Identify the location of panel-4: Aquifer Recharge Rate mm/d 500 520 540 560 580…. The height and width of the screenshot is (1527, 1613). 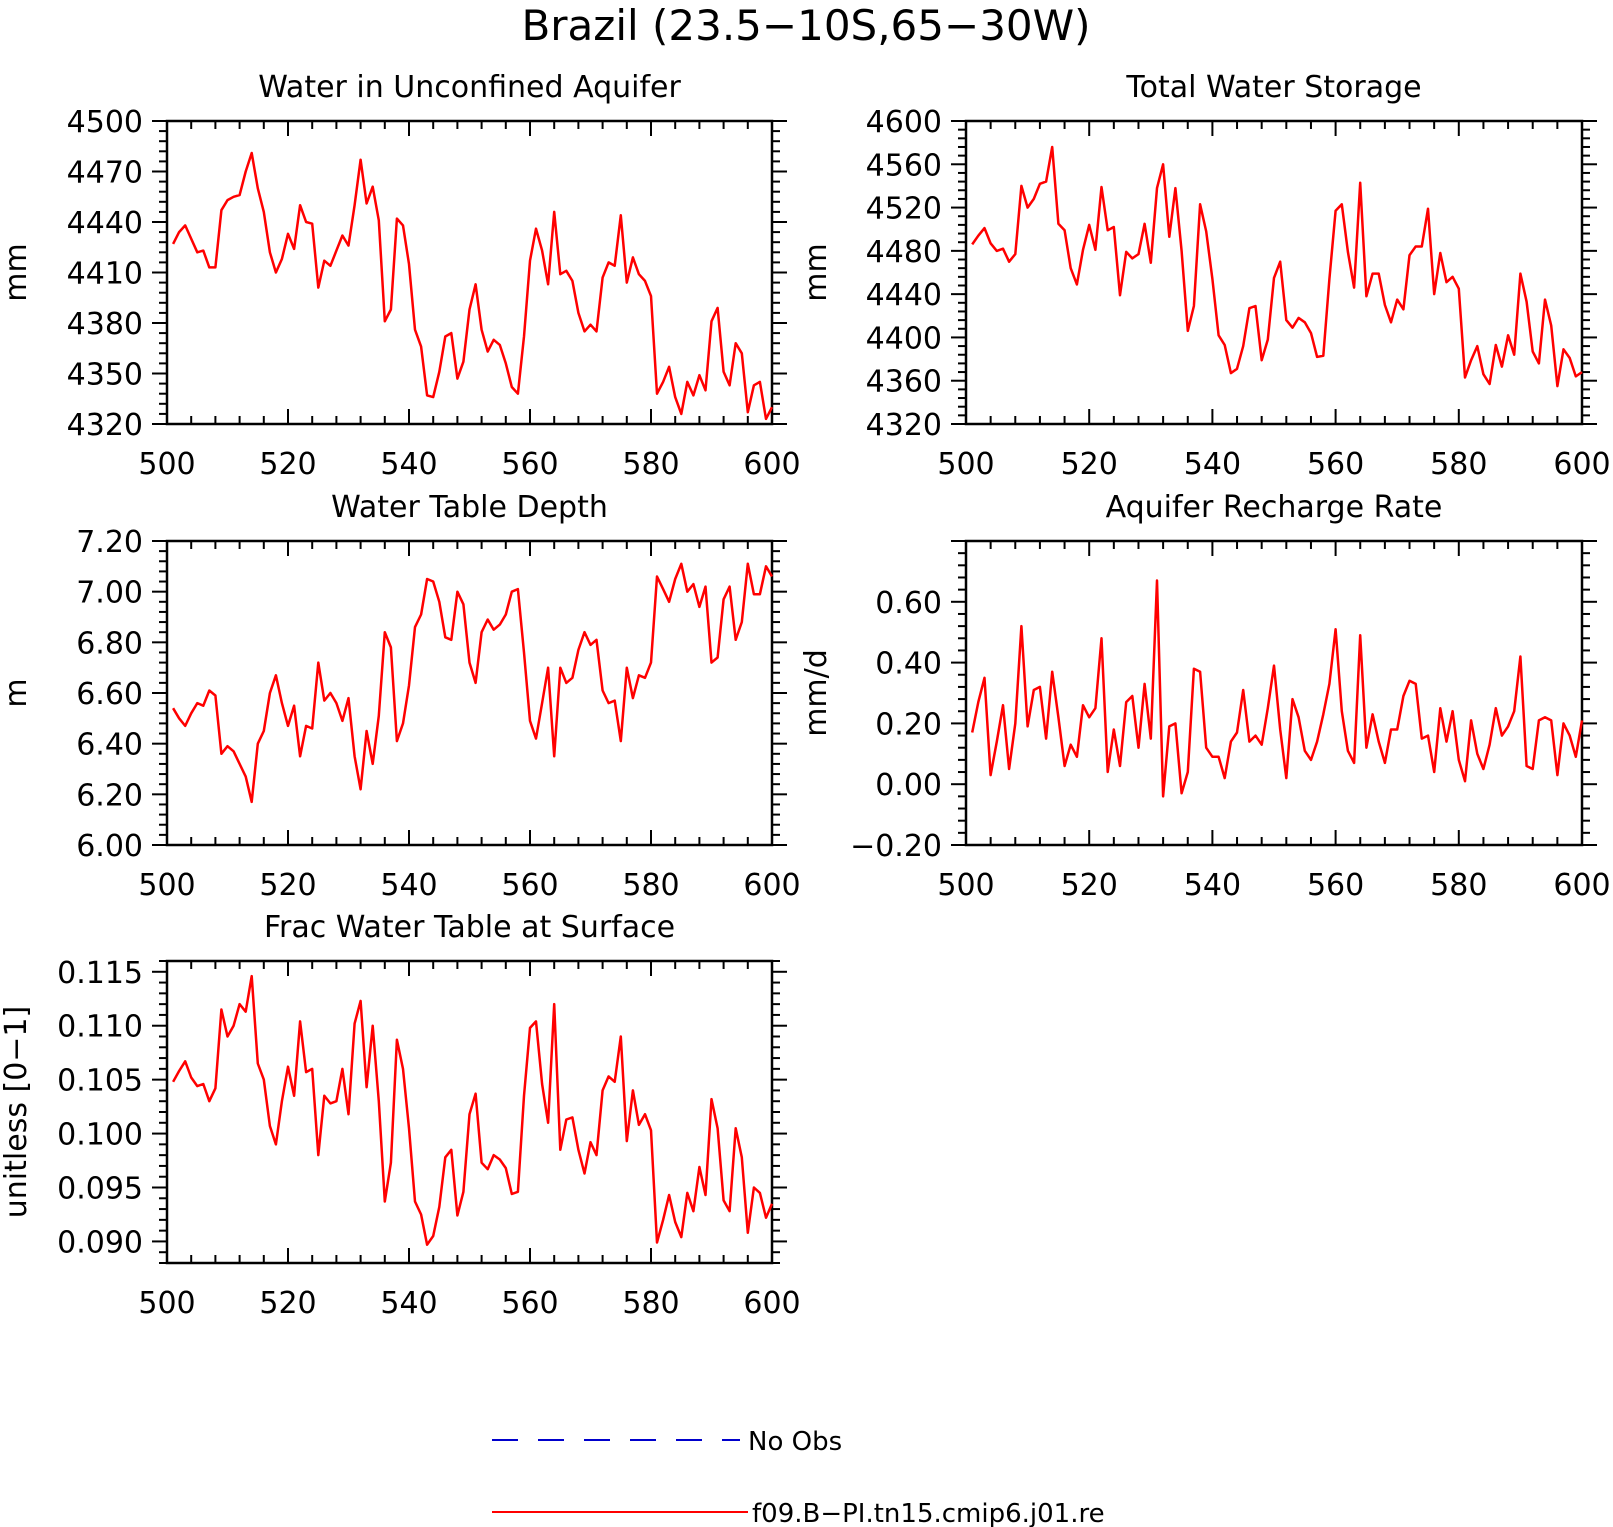
(1205, 696).